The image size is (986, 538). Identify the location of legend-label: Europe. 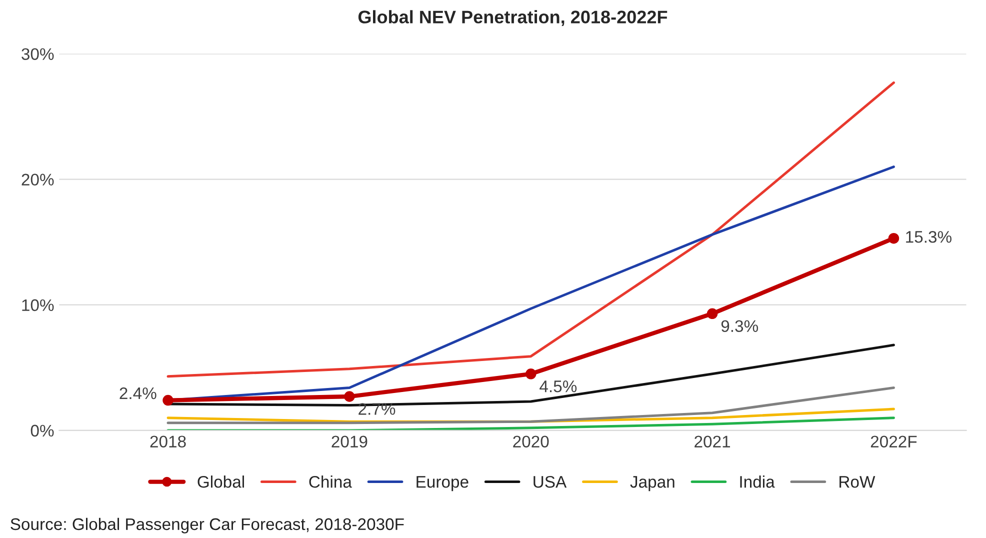
(442, 484).